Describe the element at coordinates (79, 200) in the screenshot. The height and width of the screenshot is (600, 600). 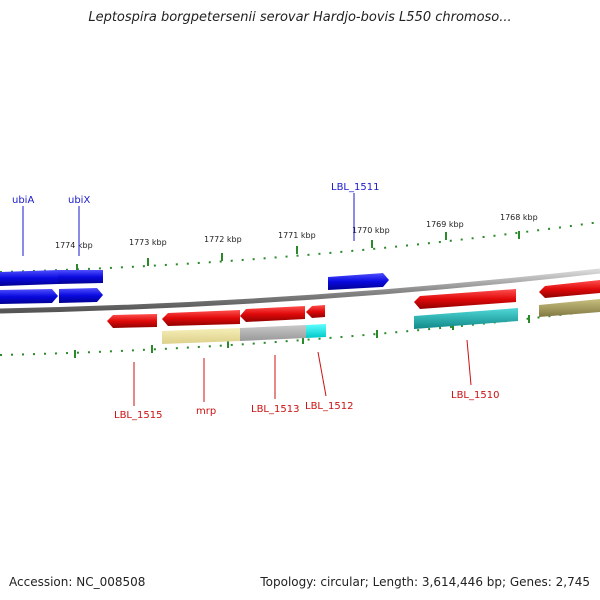
I see `label-ubiX: ubiX` at that location.